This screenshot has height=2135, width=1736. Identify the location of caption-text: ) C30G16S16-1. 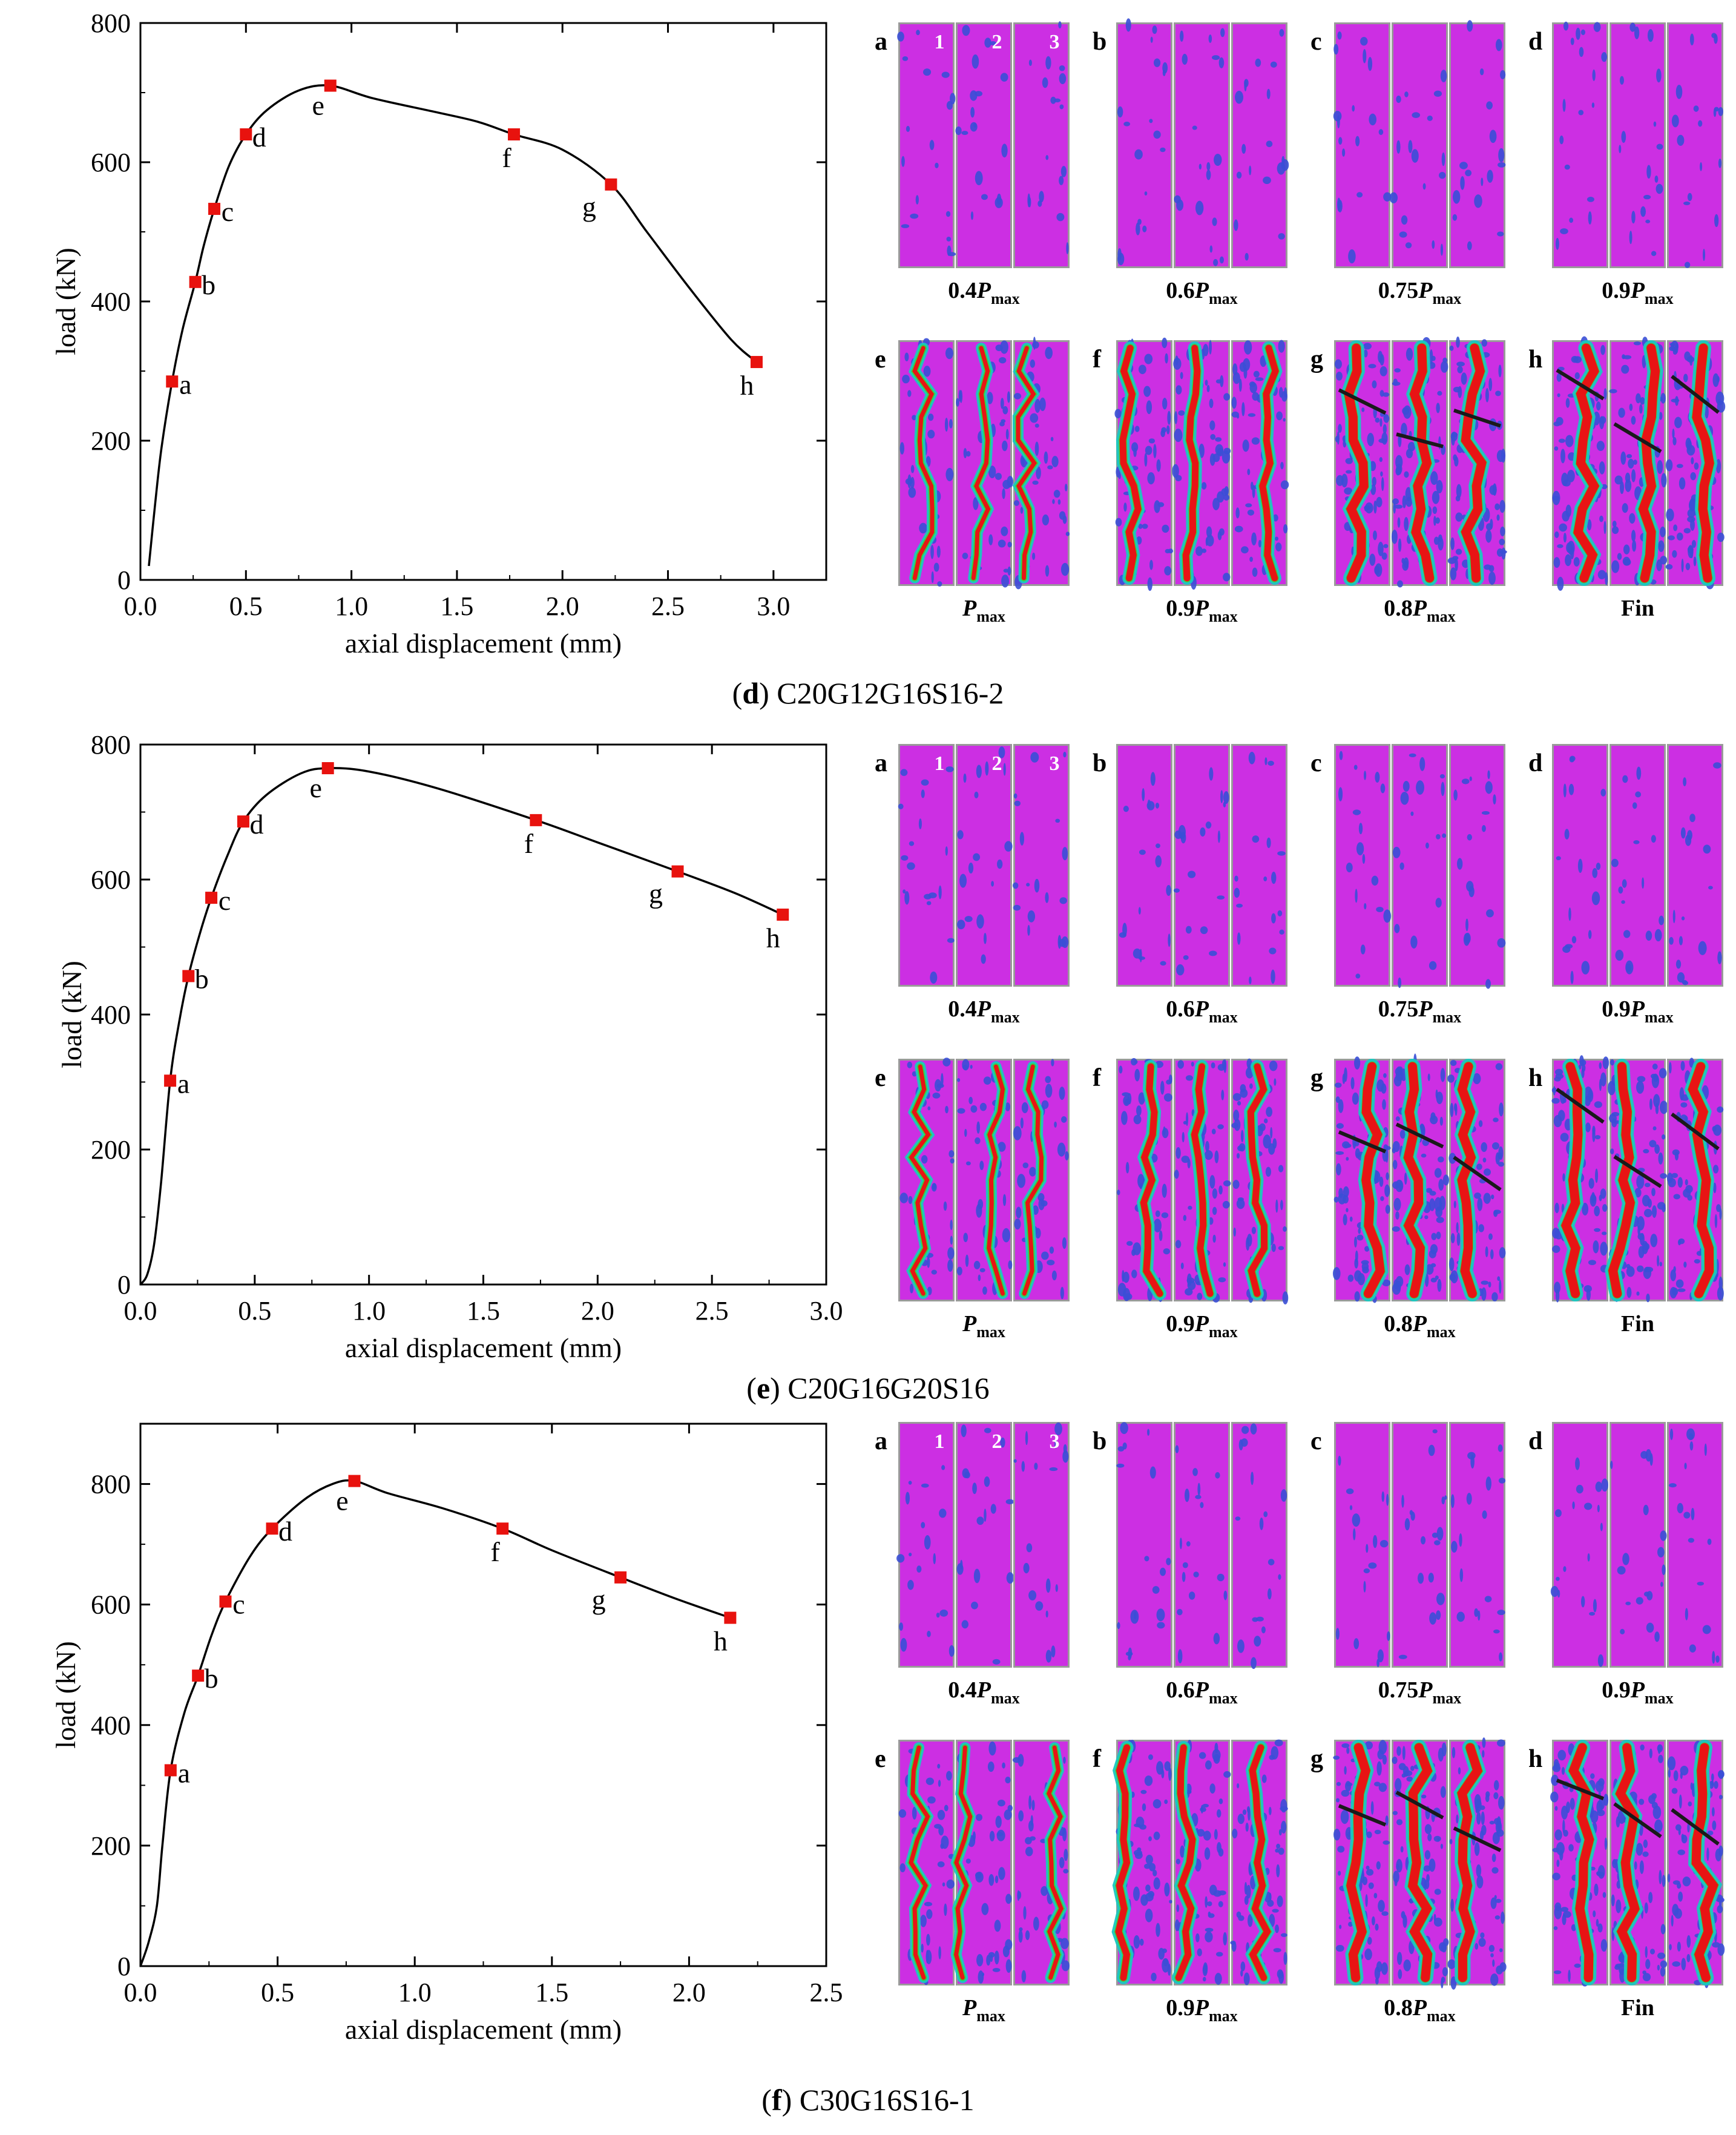
(878, 2100).